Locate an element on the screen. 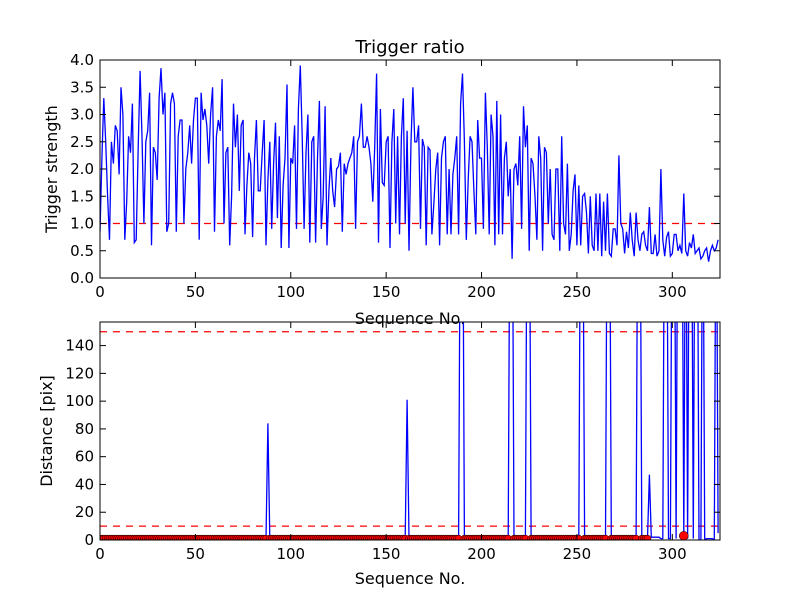 This screenshot has height=604, width=800. top-xtick-label: 150 is located at coordinates (386, 292).